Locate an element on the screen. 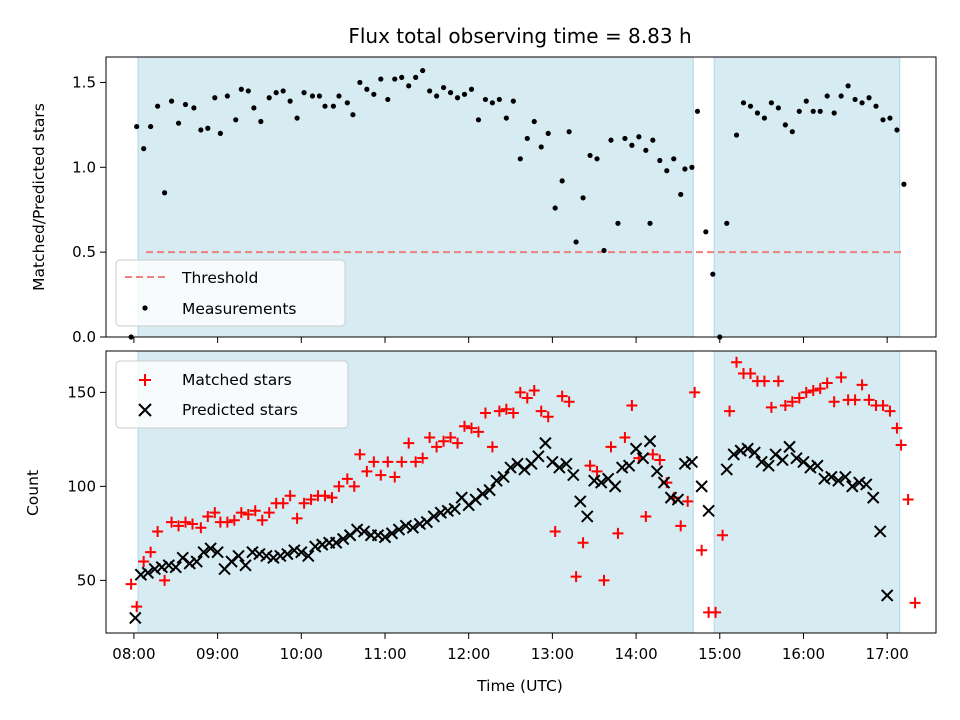  bottom-legend: Matched stars Predicted stars is located at coordinates (232, 394).